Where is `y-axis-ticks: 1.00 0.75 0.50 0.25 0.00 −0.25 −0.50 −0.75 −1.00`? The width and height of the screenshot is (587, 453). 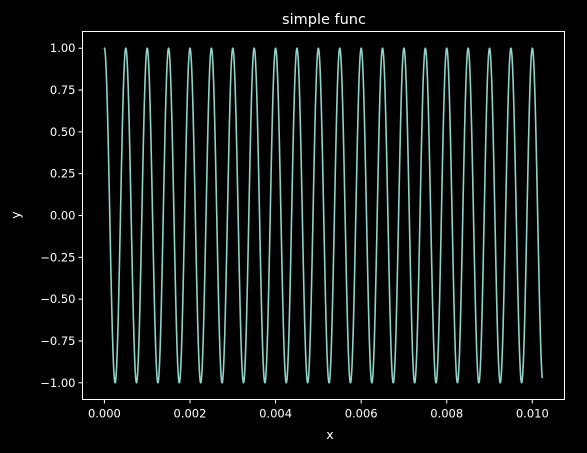
y-axis-ticks: 1.00 0.75 0.50 0.25 0.00 −0.25 −0.50 −0.75 −1.00 is located at coordinates (61, 215).